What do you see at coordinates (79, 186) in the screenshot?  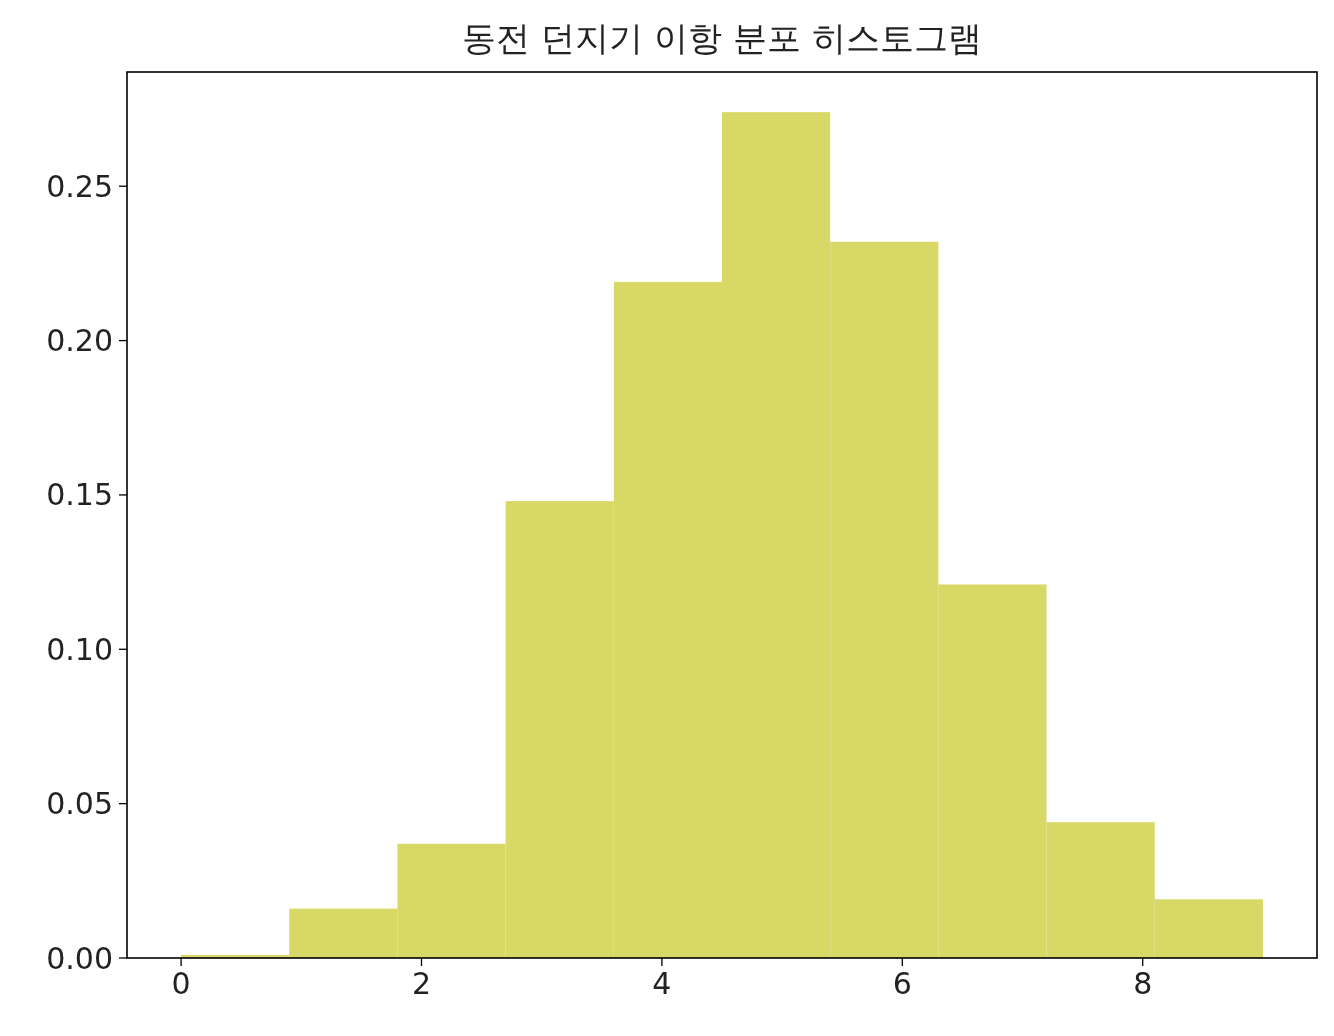 I see `y-tick-label: 0.25` at bounding box center [79, 186].